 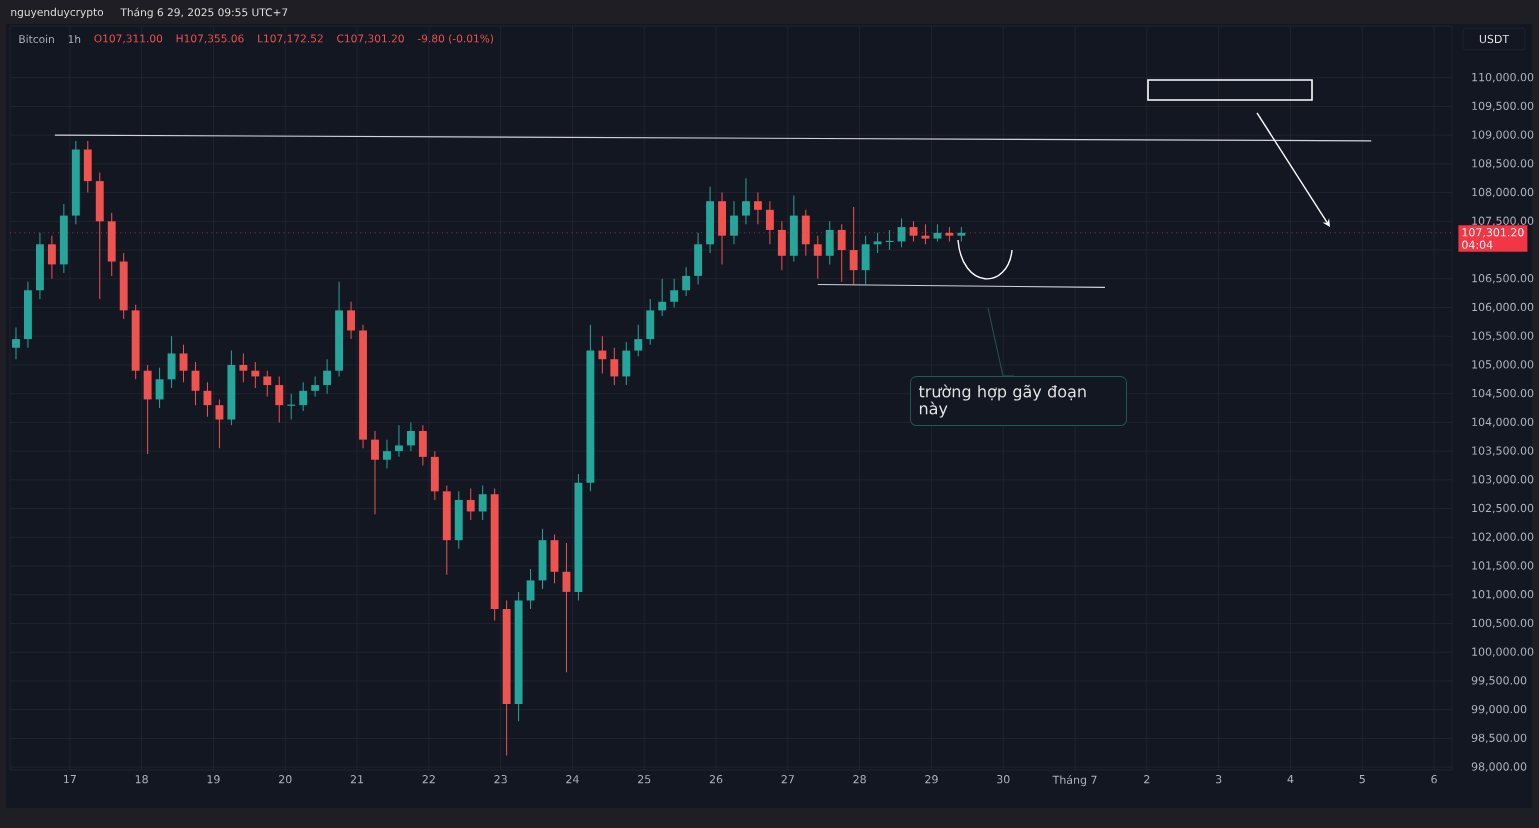 I want to click on y-tick-label: 102,500.00, so click(x=1503, y=508).